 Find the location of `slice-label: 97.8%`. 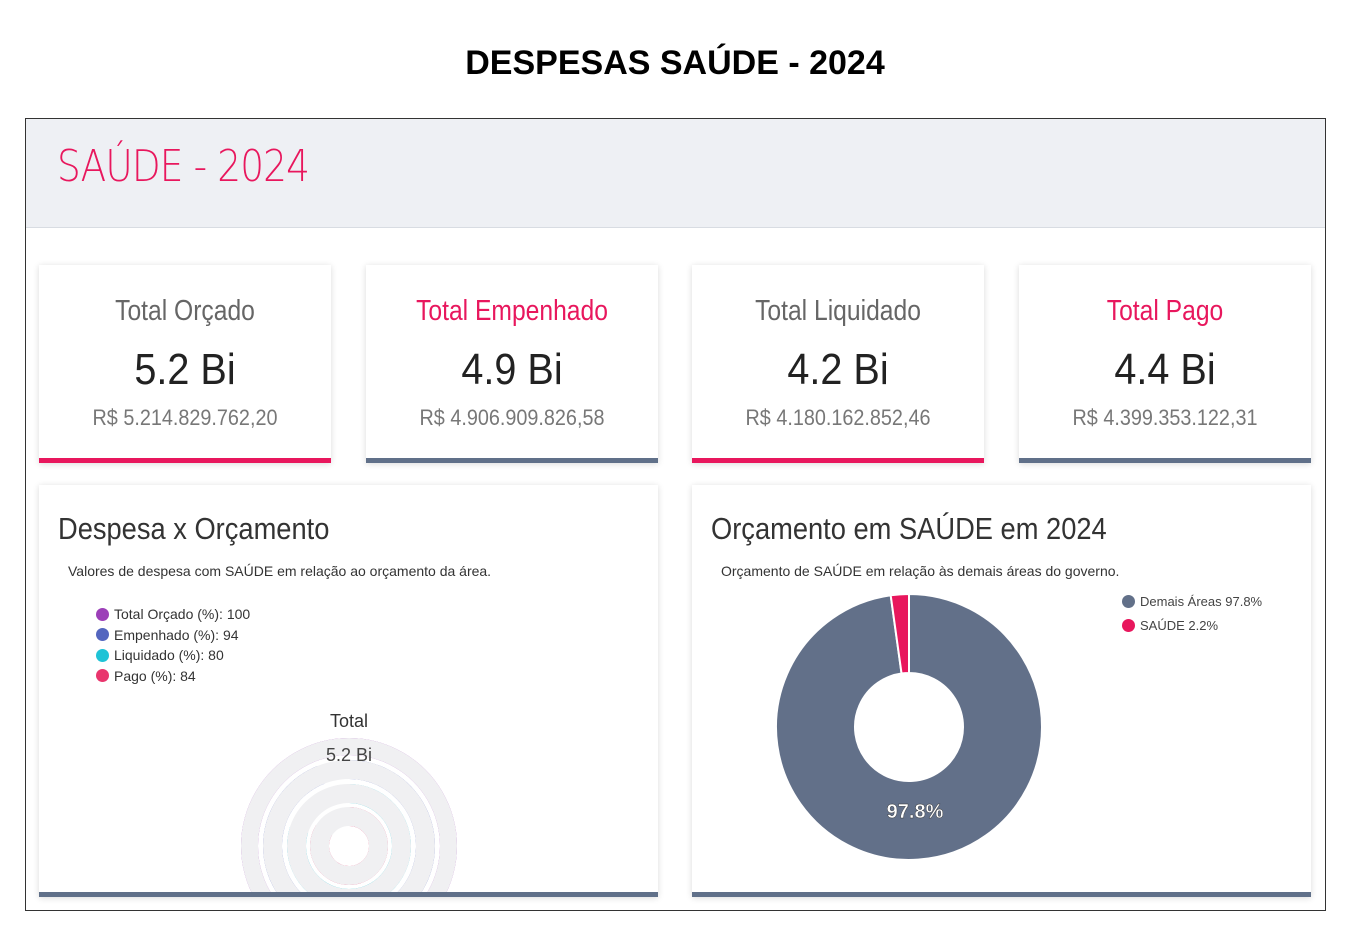

slice-label: 97.8% is located at coordinates (915, 812).